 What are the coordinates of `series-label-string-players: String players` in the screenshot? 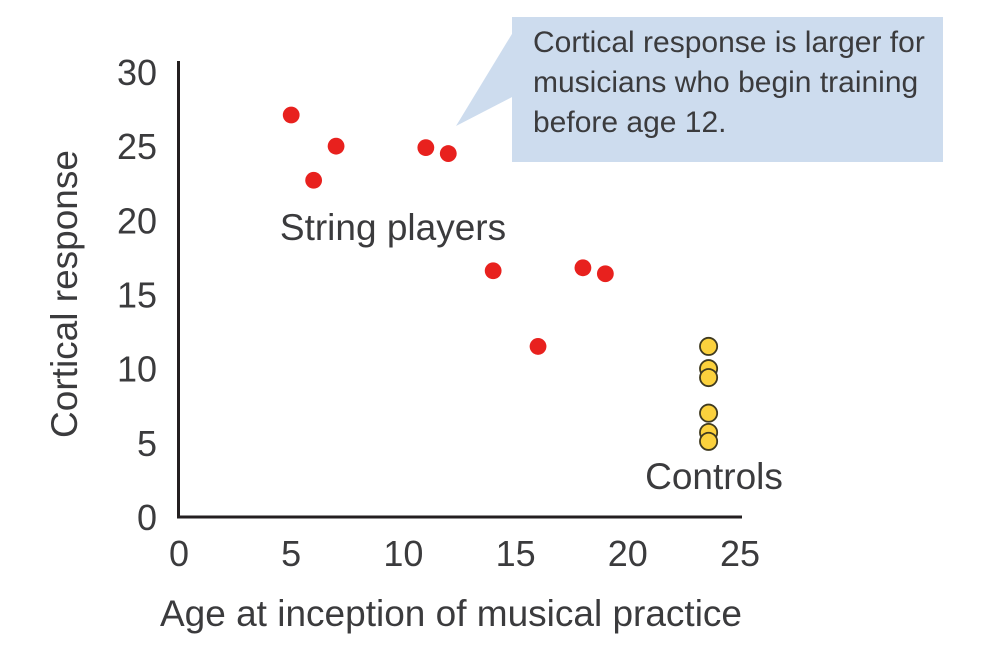 It's located at (393, 227).